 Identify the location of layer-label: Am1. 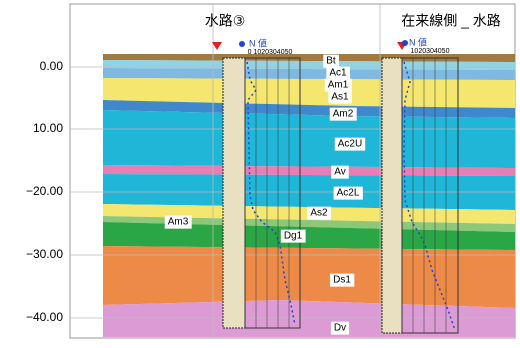
(338, 85).